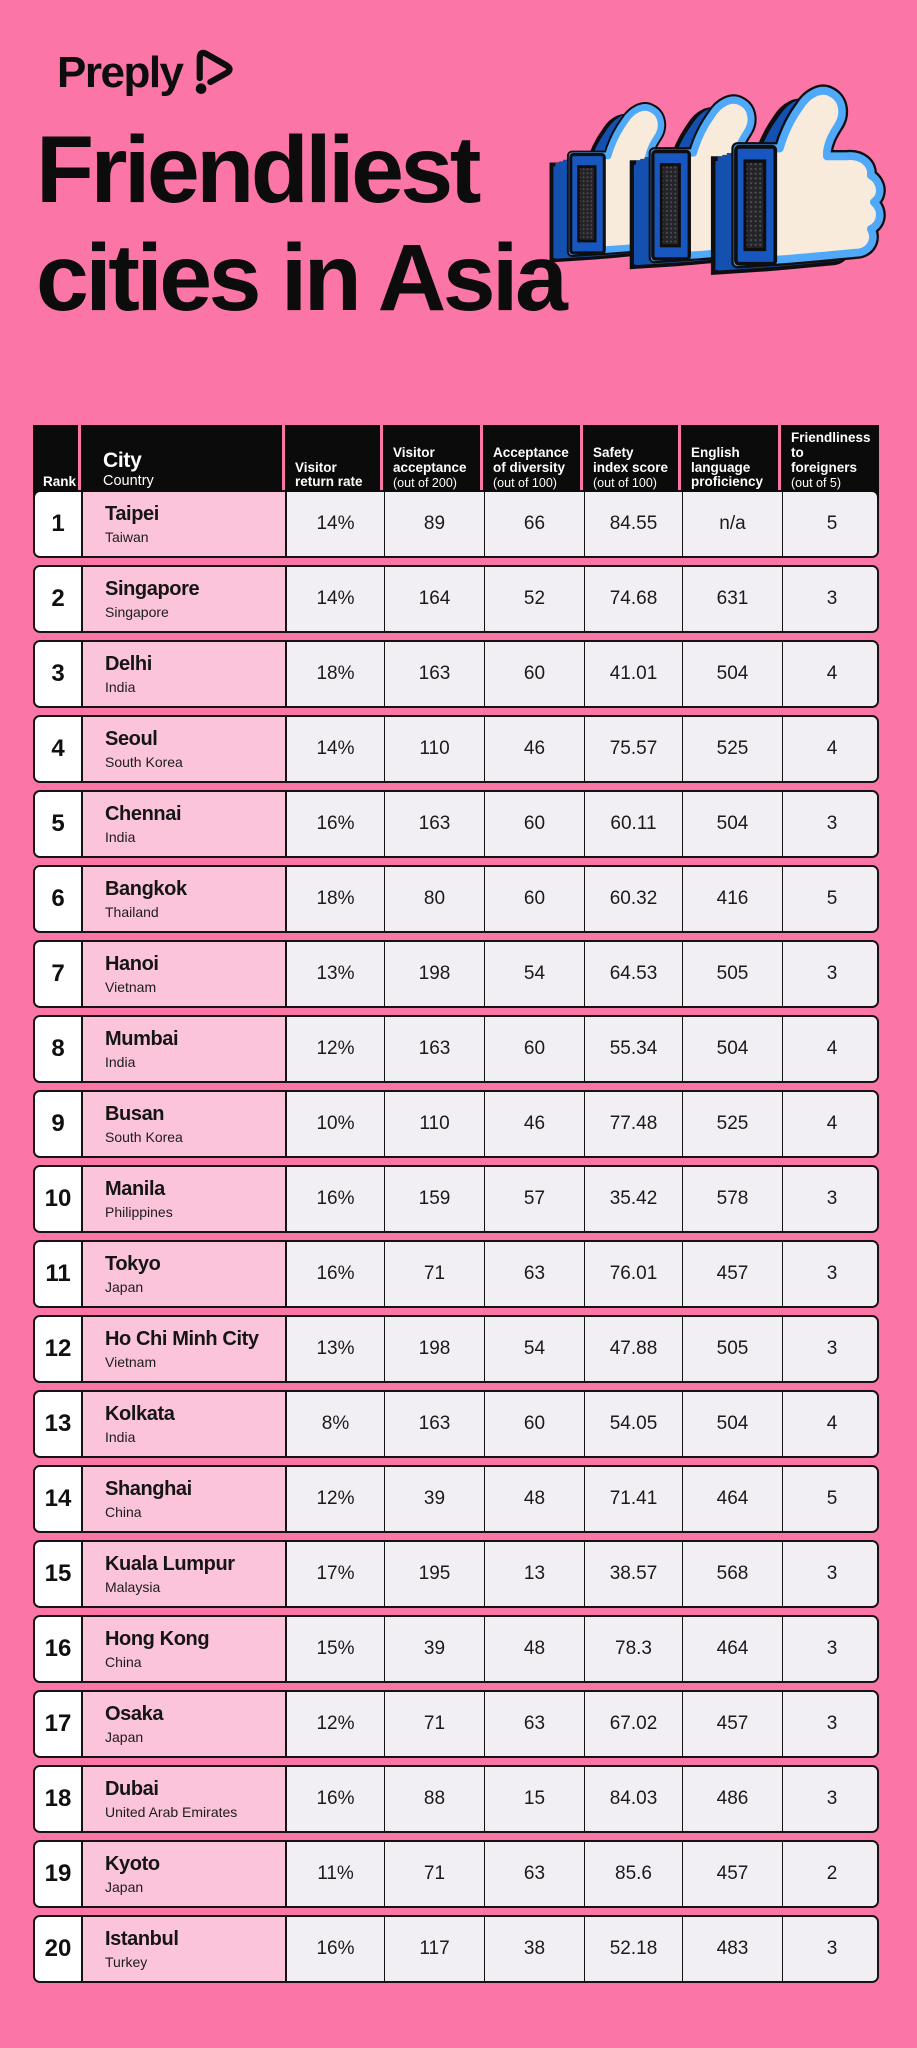 This screenshot has height=2048, width=917. Describe the element at coordinates (120, 836) in the screenshot. I see `country-name: India` at that location.